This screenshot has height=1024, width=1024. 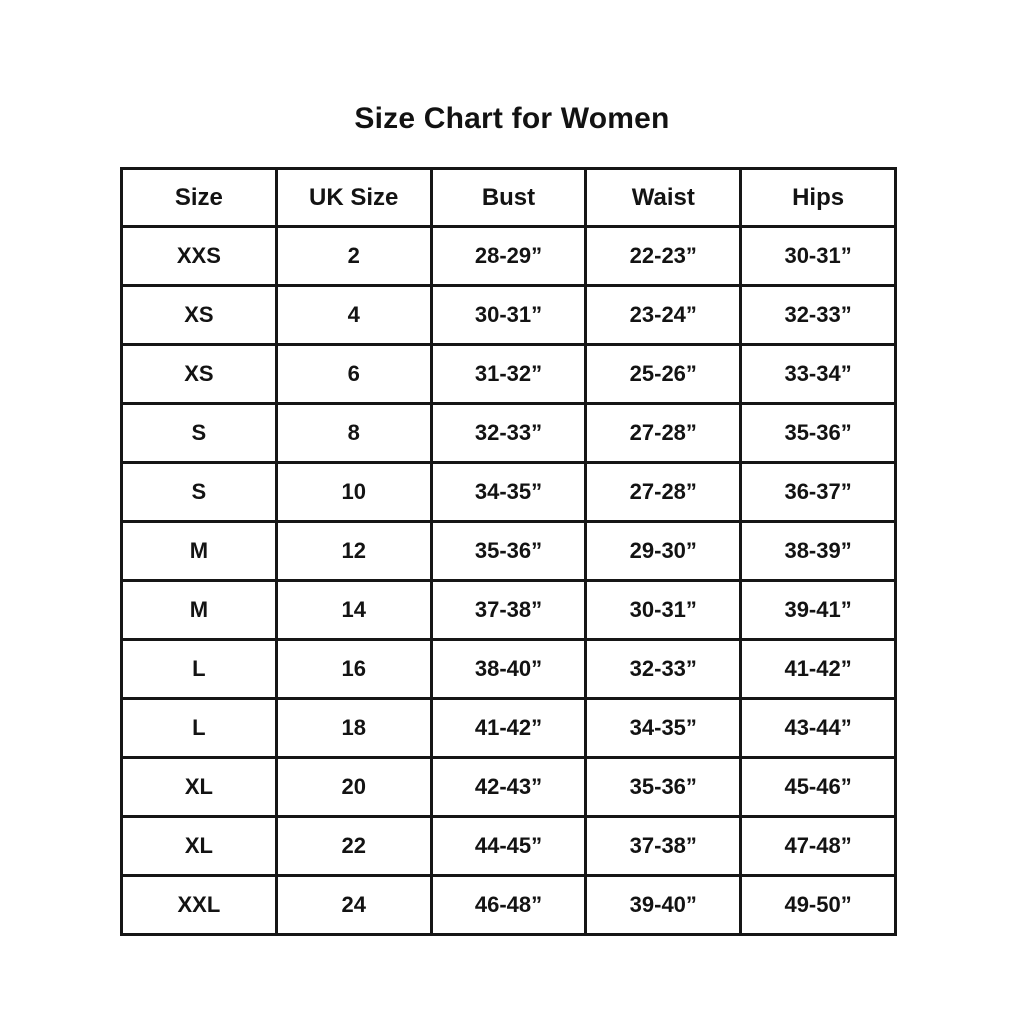 What do you see at coordinates (353, 315) in the screenshot?
I see `table-cell: 4` at bounding box center [353, 315].